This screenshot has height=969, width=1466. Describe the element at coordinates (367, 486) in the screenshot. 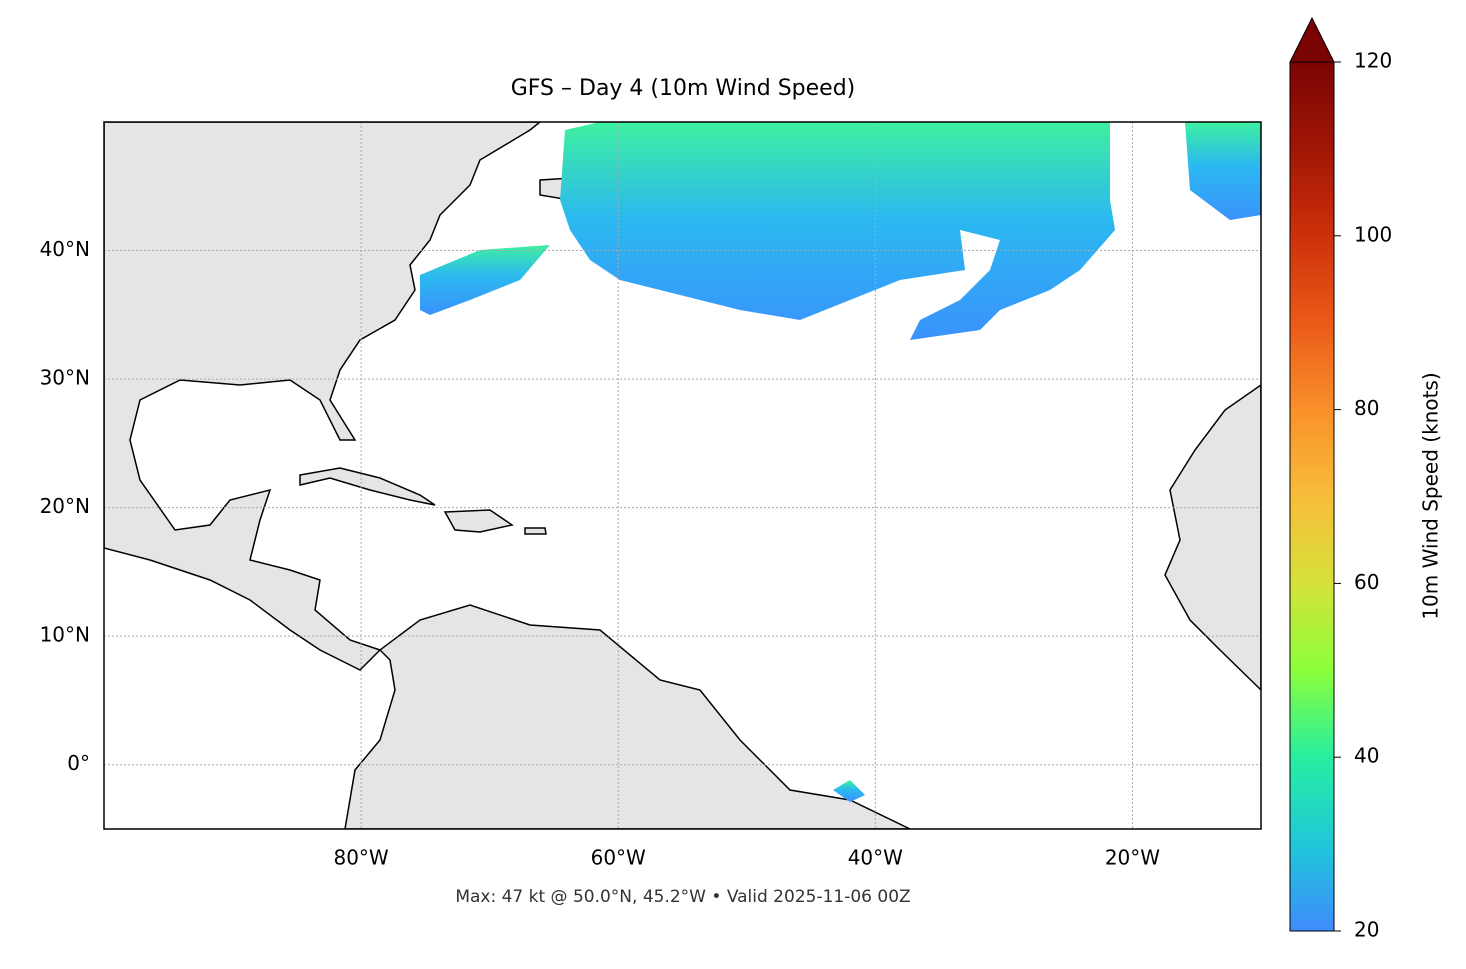

I see `cuba` at that location.